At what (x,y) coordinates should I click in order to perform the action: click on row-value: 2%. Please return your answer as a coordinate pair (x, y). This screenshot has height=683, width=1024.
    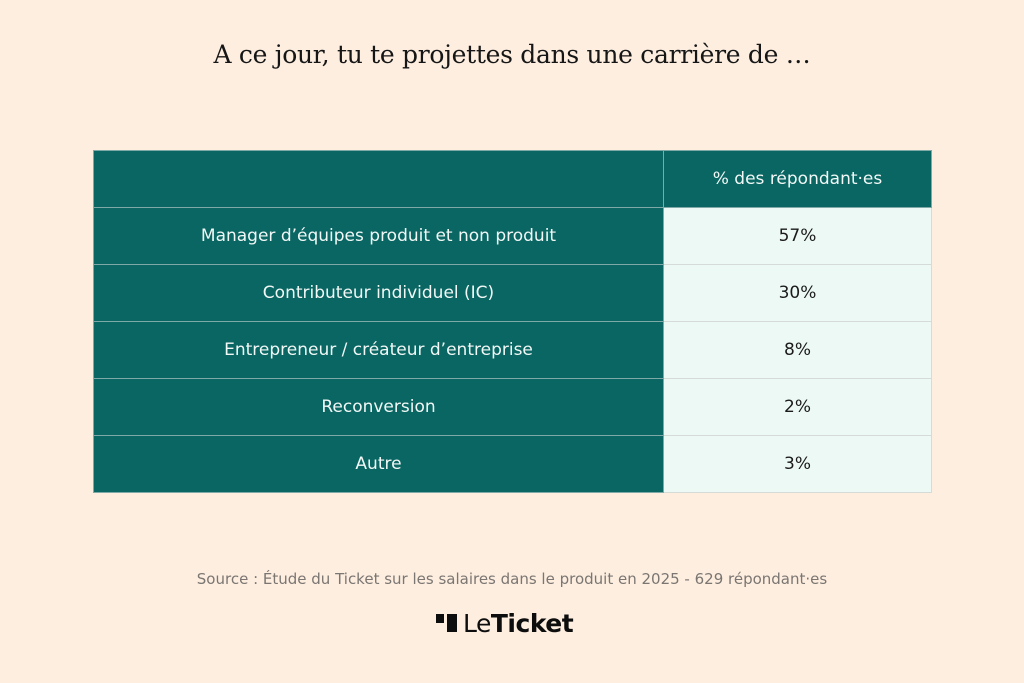
    Looking at the image, I should click on (797, 407).